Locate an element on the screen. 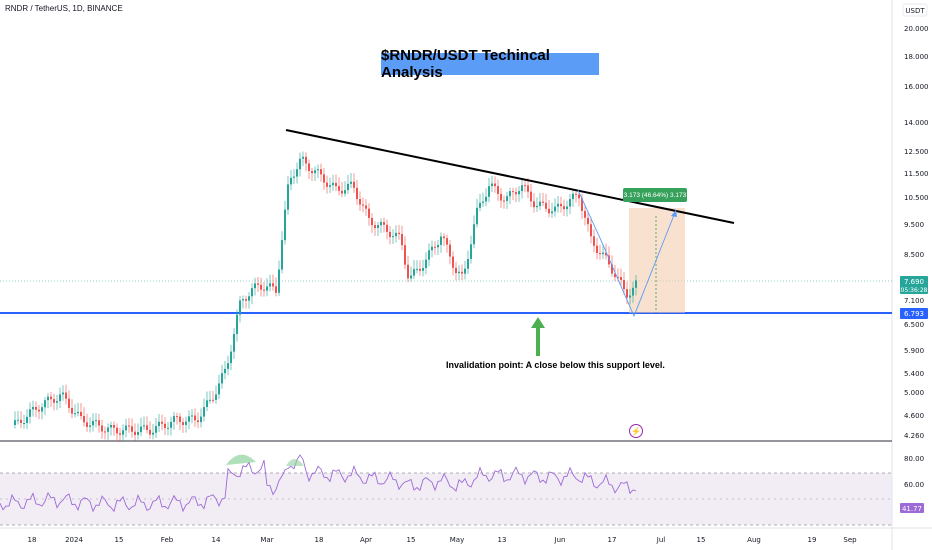 Image resolution: width=932 pixels, height=550 pixels. last-price-tag: 7.690 is located at coordinates (914, 282).